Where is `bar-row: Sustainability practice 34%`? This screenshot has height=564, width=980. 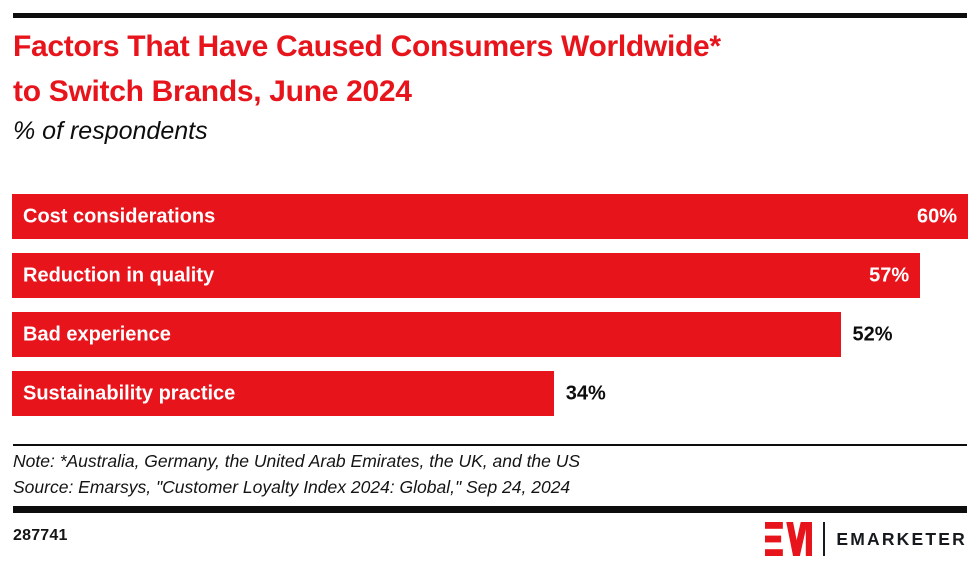 bar-row: Sustainability practice 34% is located at coordinates (490, 393).